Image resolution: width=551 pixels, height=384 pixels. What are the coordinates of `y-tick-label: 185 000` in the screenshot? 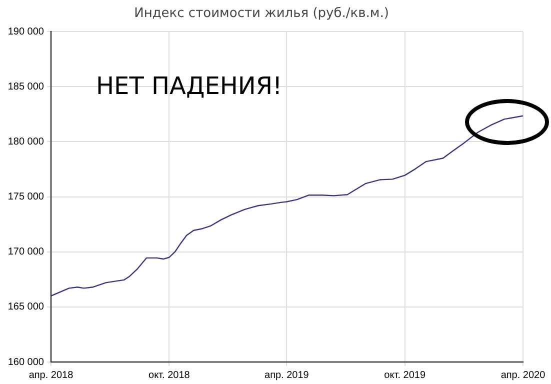 It's located at (26, 86).